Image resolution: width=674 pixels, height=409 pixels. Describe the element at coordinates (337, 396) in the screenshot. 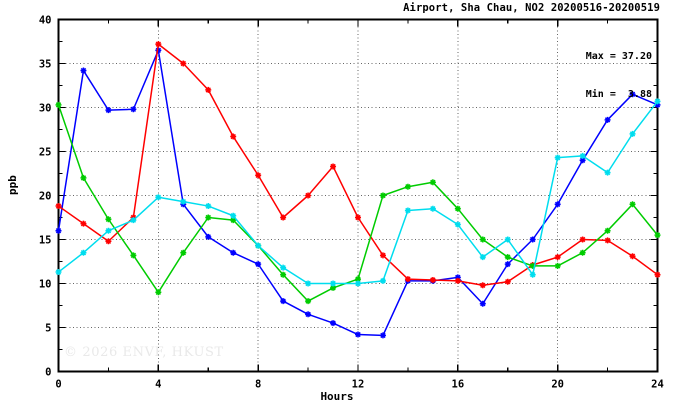

I see `x-axis-label: Hours` at that location.